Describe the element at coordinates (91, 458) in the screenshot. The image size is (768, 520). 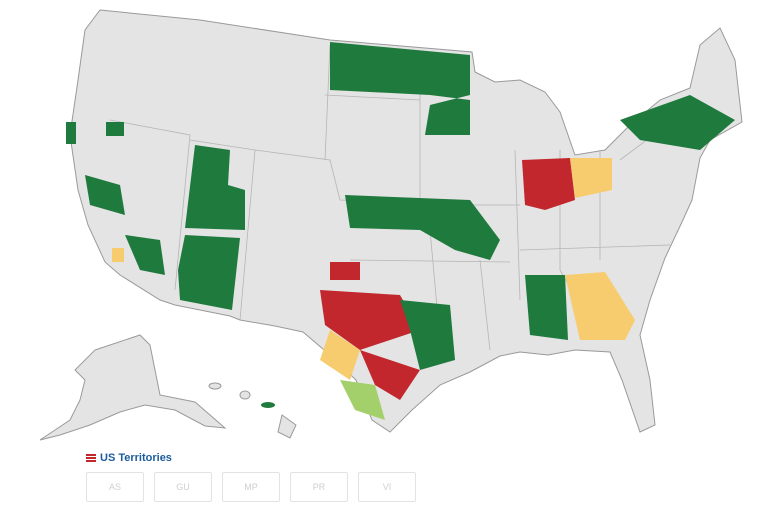
I see `flag-icon` at that location.